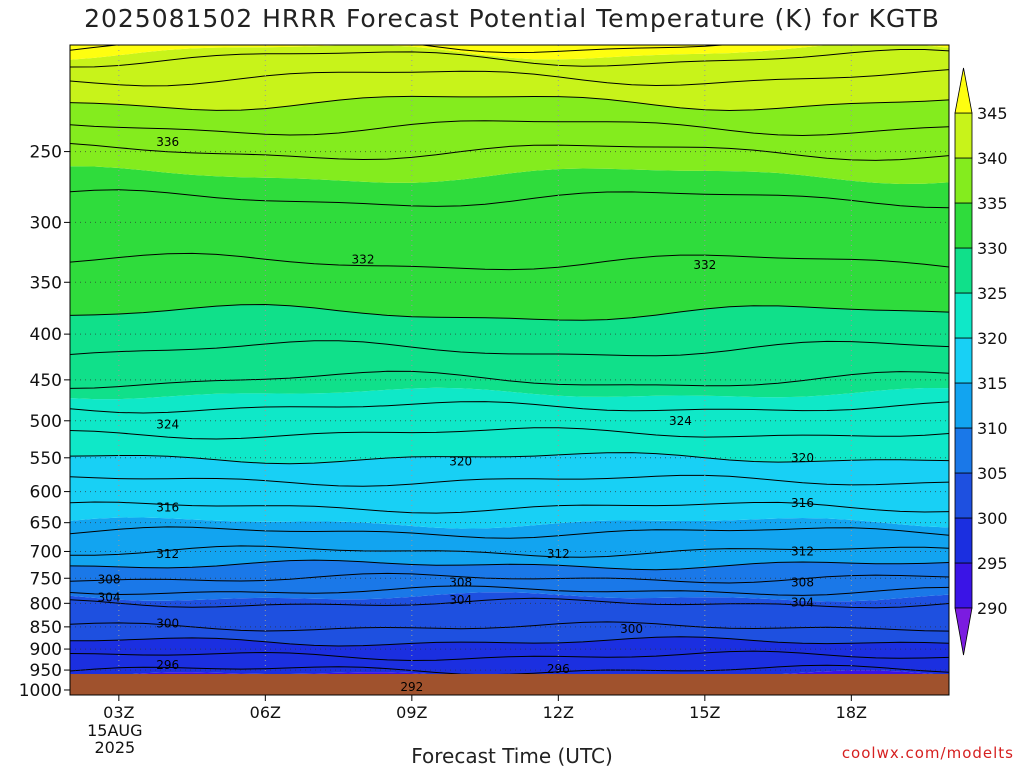 Image resolution: width=1024 pixels, height=768 pixels. I want to click on colorbar-label: 345, so click(992, 113).